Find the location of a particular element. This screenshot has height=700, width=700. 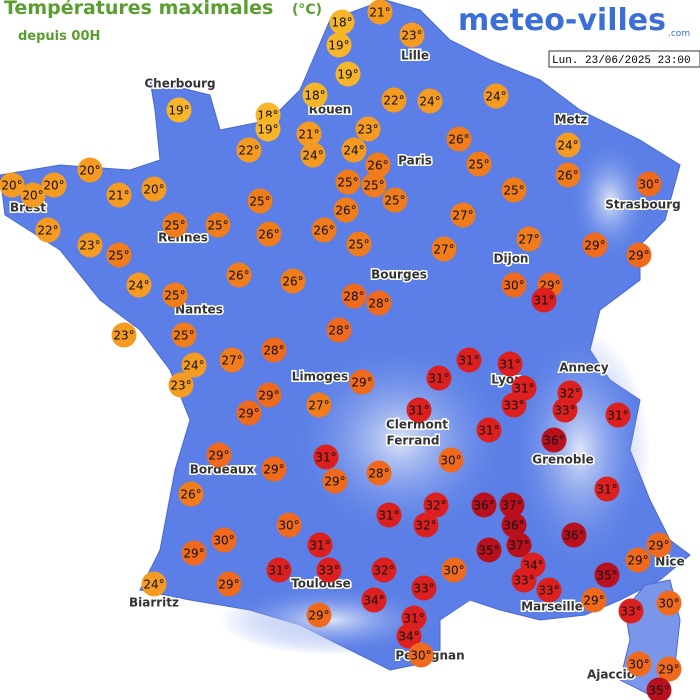

temperature-marker: 33° is located at coordinates (514, 405).